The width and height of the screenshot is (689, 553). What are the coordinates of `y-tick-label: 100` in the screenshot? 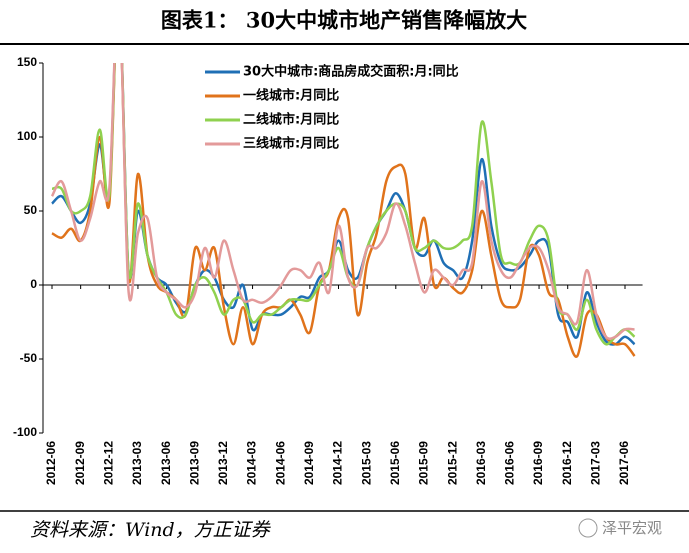 It's located at (27, 136).